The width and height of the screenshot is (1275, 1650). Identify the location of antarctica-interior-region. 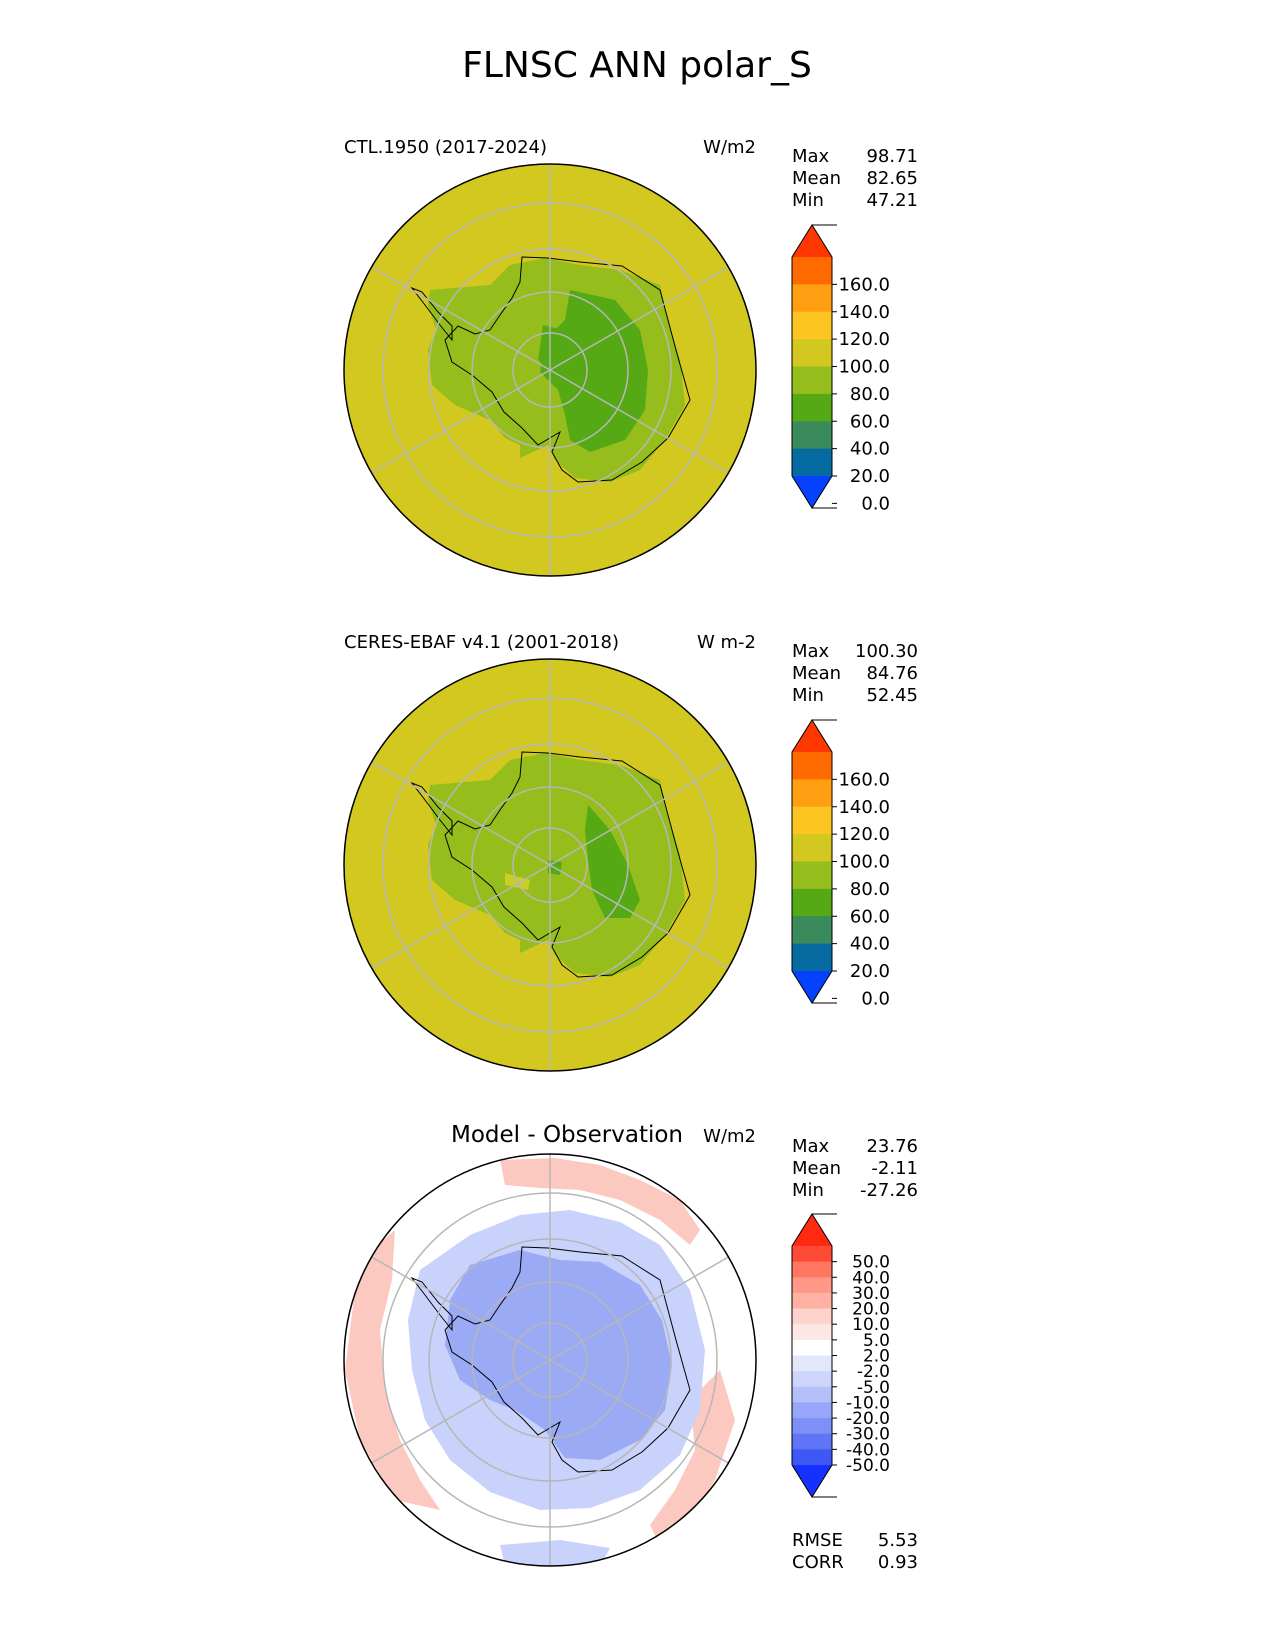
(554, 348).